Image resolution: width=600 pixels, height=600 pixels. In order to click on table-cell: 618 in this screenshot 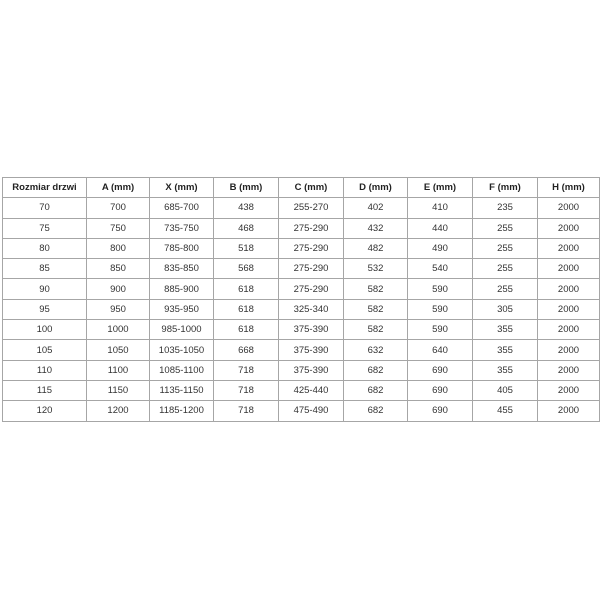, I will do `click(246, 289)`.